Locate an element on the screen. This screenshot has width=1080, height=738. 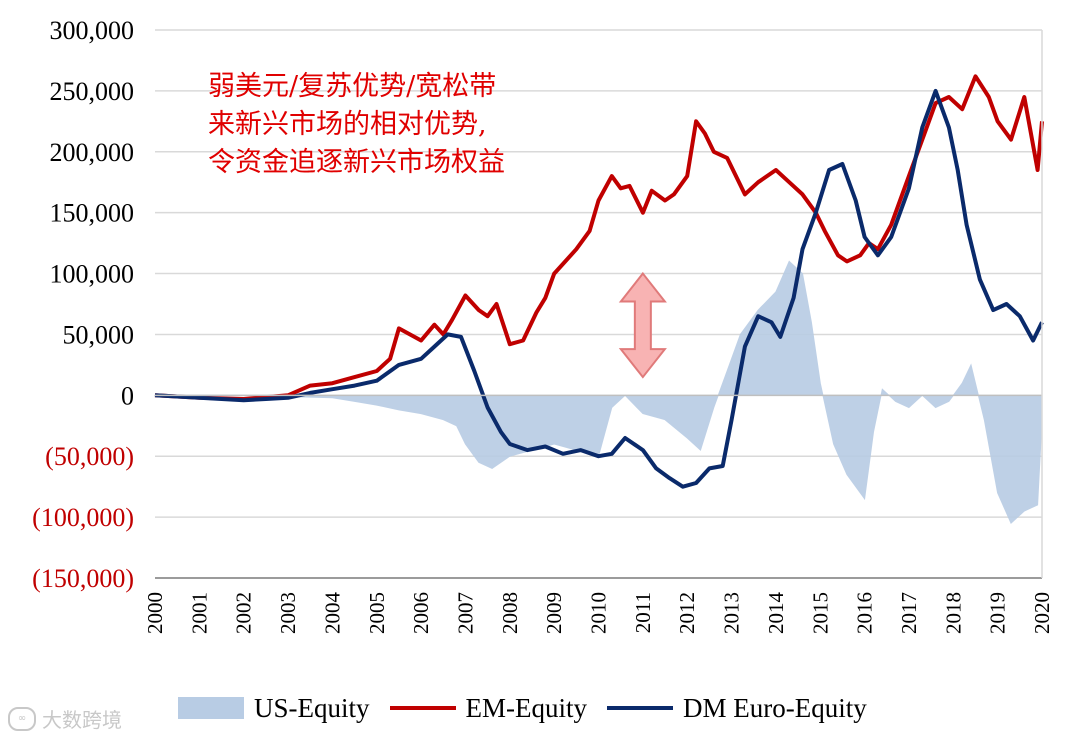
x-tick-label-2012: 2012 is located at coordinates (687, 613).